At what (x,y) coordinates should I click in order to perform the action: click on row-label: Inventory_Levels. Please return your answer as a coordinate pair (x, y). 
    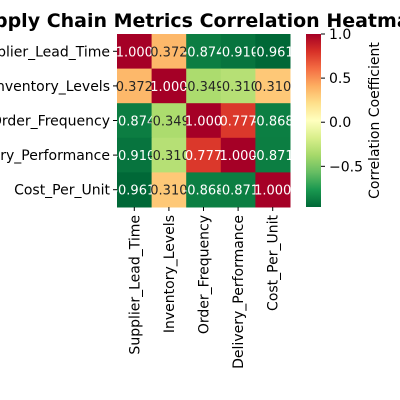
    Looking at the image, I should click on (55, 87).